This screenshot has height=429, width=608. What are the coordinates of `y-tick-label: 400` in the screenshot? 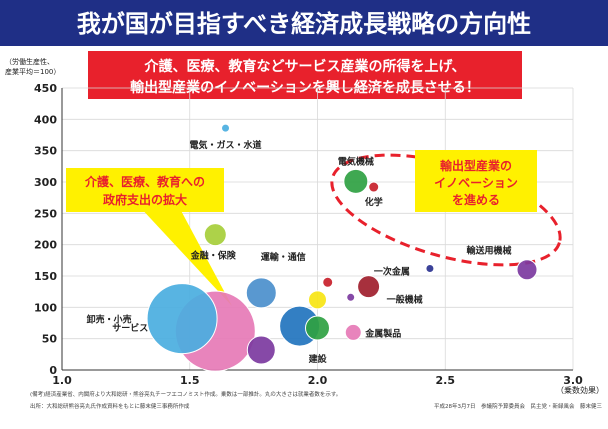 It's located at (45, 119).